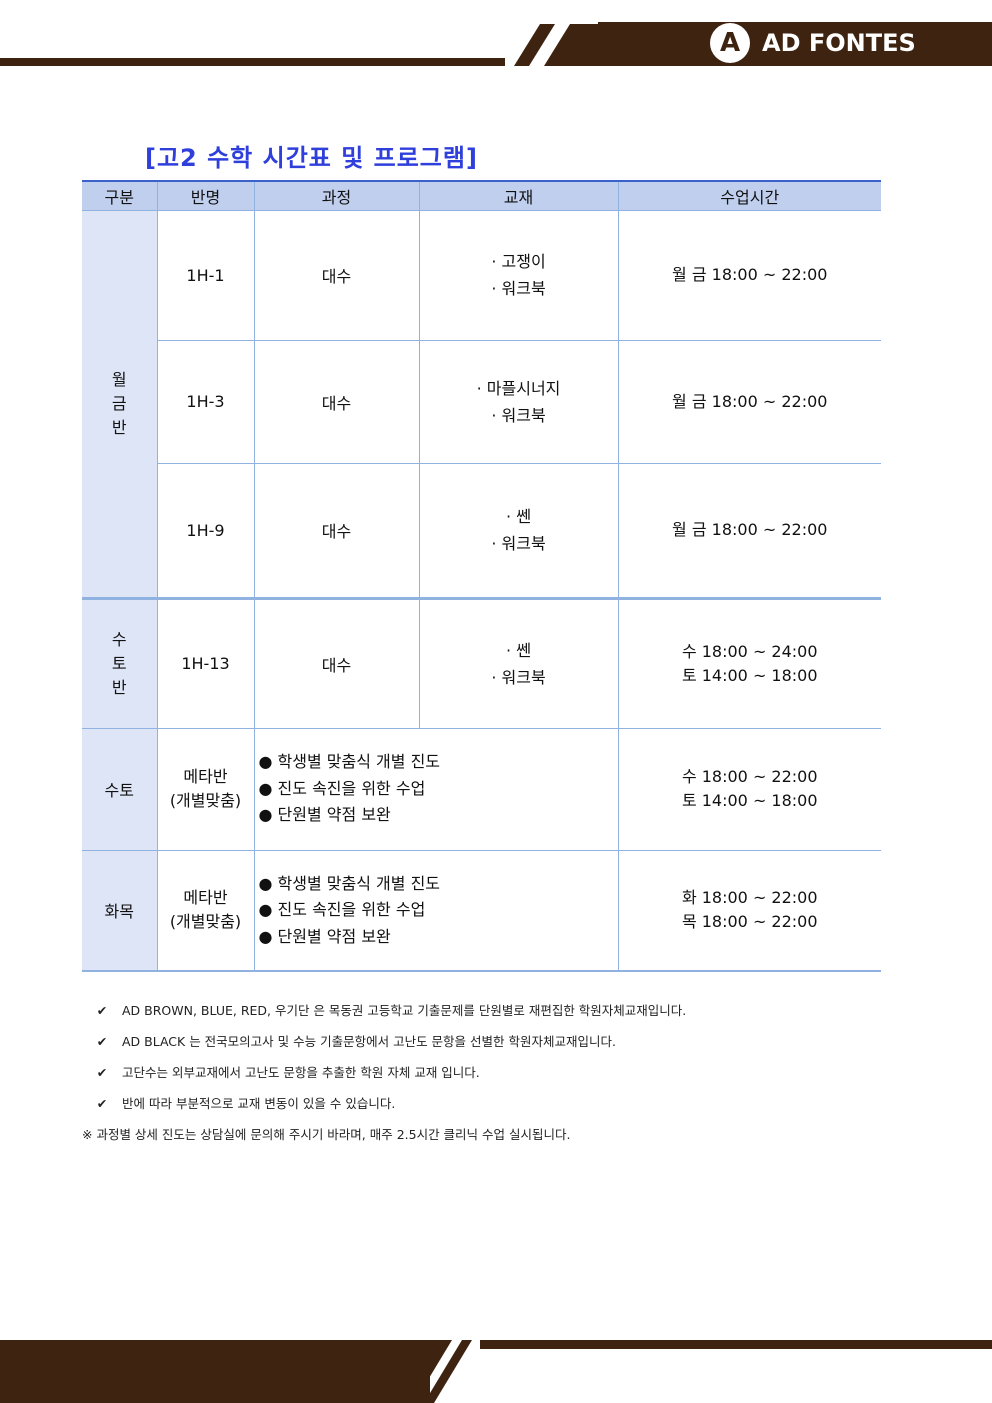 Image resolution: width=992 pixels, height=1403 pixels. I want to click on books-cell: · 마플시너지 · 워크북, so click(518, 401).